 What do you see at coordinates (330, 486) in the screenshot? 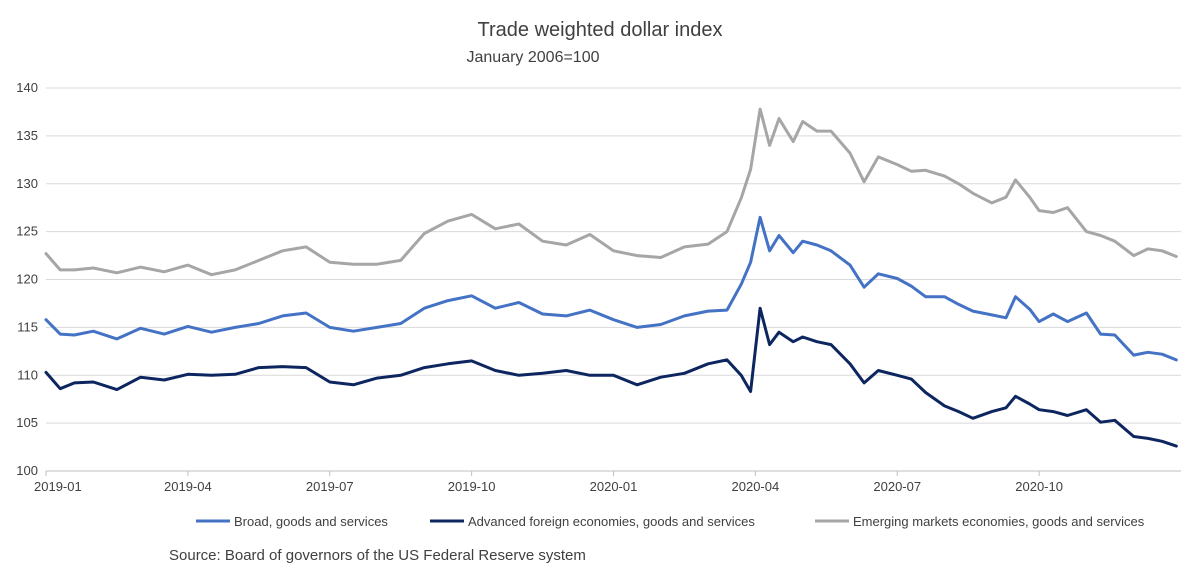
I see `x-tick-label: 2019-07` at bounding box center [330, 486].